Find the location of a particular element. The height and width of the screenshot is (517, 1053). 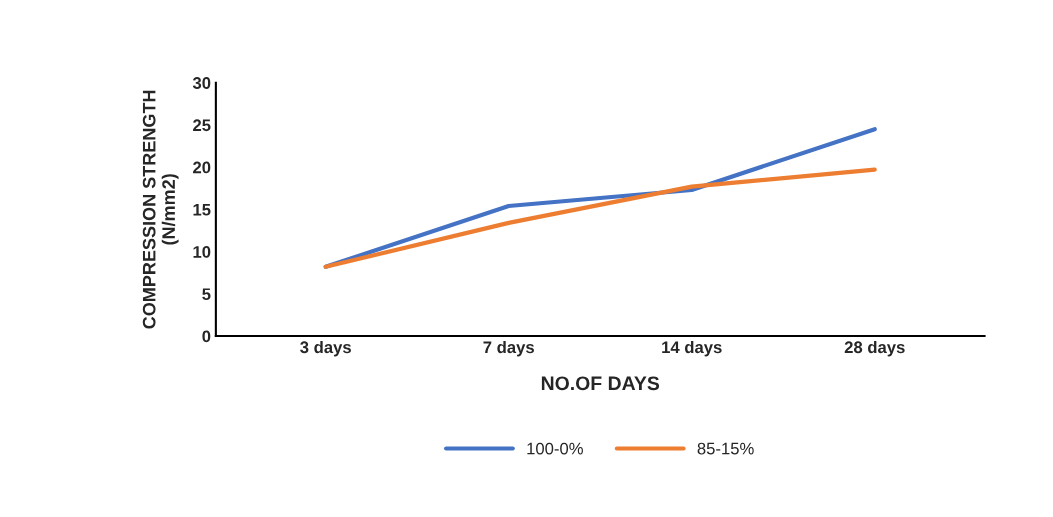

y-tick-label: 15 is located at coordinates (202, 209).